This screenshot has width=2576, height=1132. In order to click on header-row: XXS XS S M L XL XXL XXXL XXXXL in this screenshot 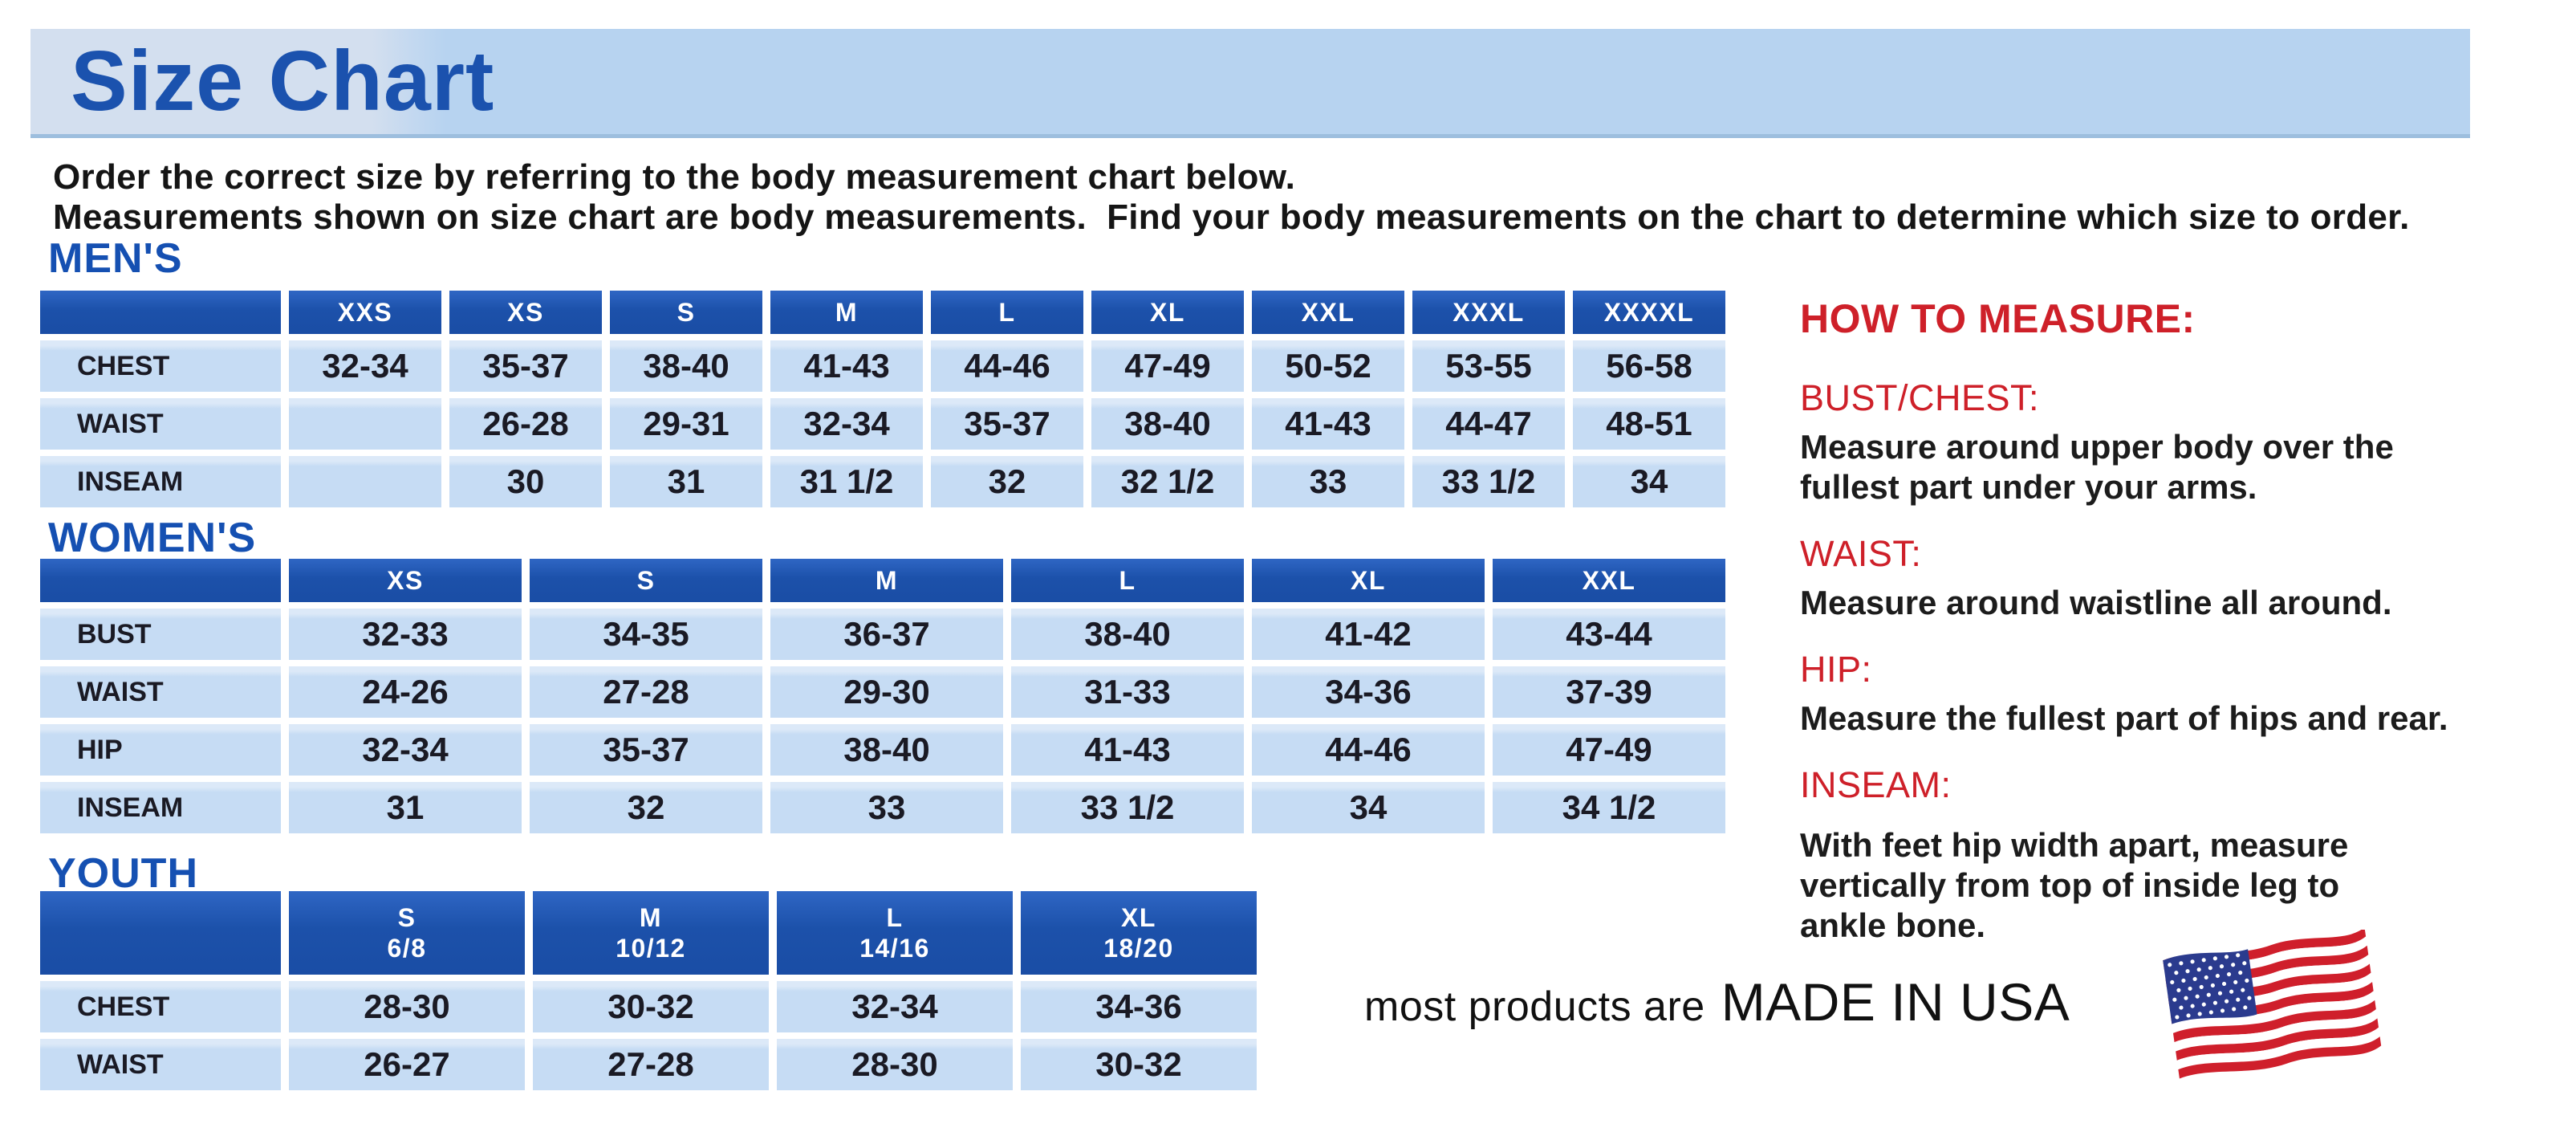, I will do `click(882, 312)`.